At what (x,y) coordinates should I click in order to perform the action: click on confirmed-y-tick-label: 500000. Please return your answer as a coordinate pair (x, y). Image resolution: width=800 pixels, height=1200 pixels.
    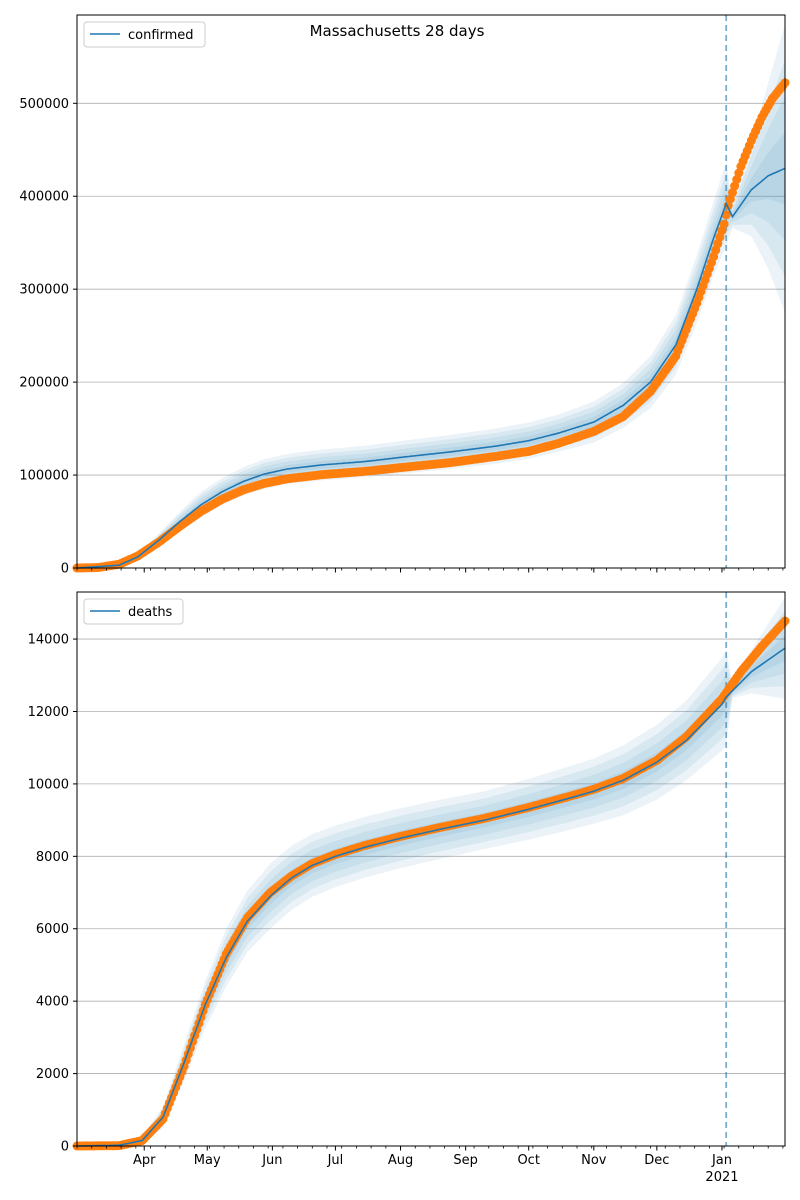
    Looking at the image, I should click on (44, 104).